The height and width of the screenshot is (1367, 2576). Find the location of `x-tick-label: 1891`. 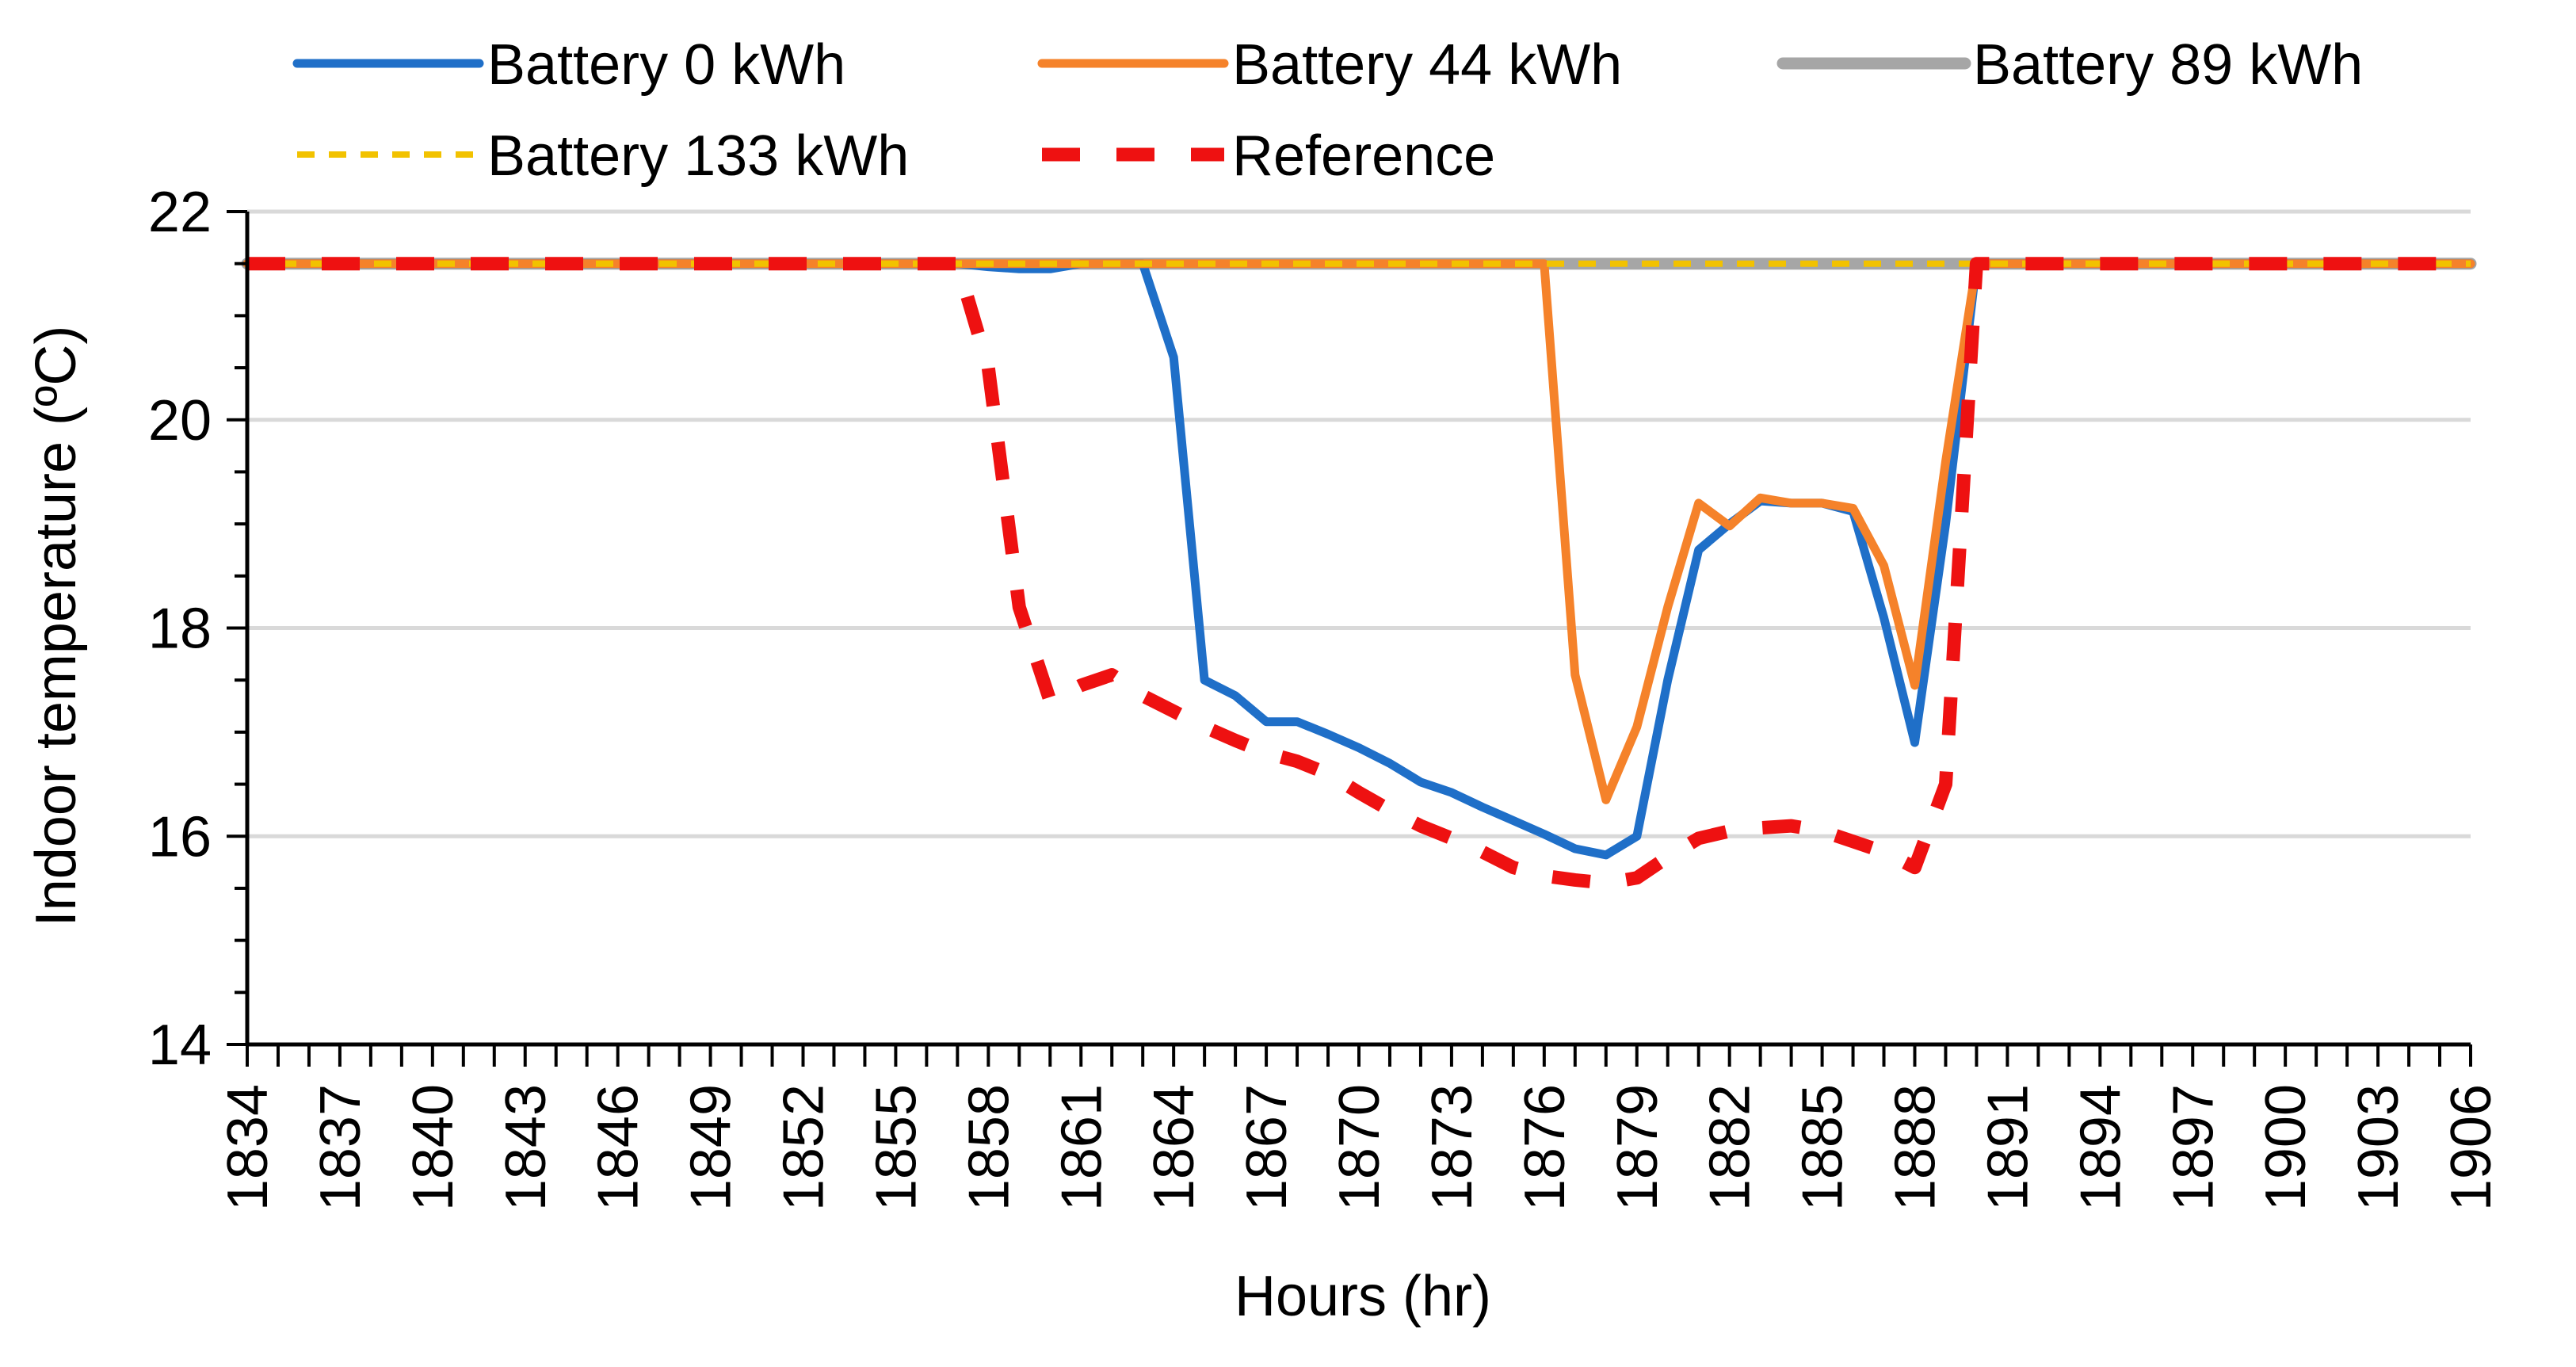

x-tick-label: 1891 is located at coordinates (2008, 1147).